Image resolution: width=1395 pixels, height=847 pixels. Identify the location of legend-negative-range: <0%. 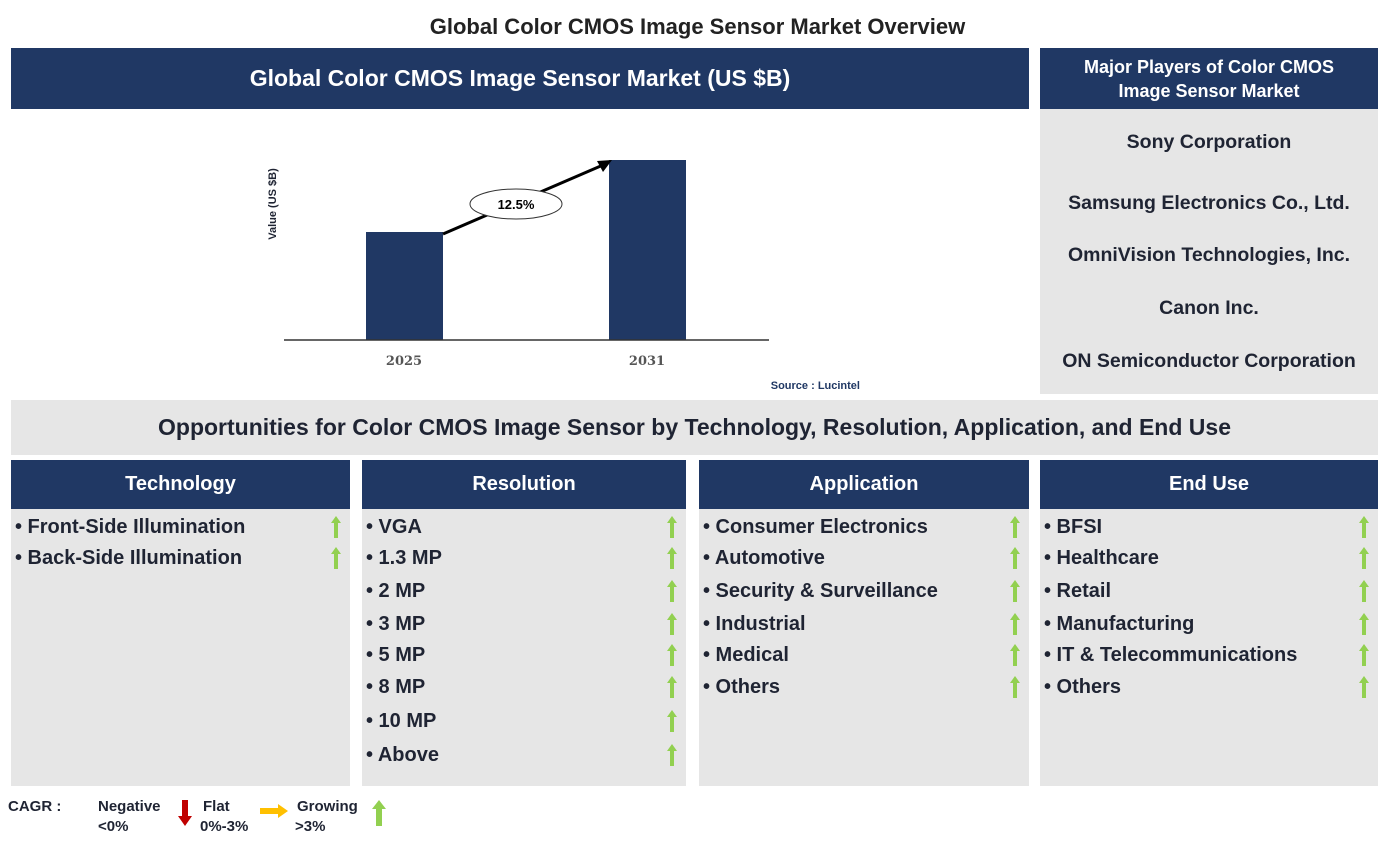
(113, 826).